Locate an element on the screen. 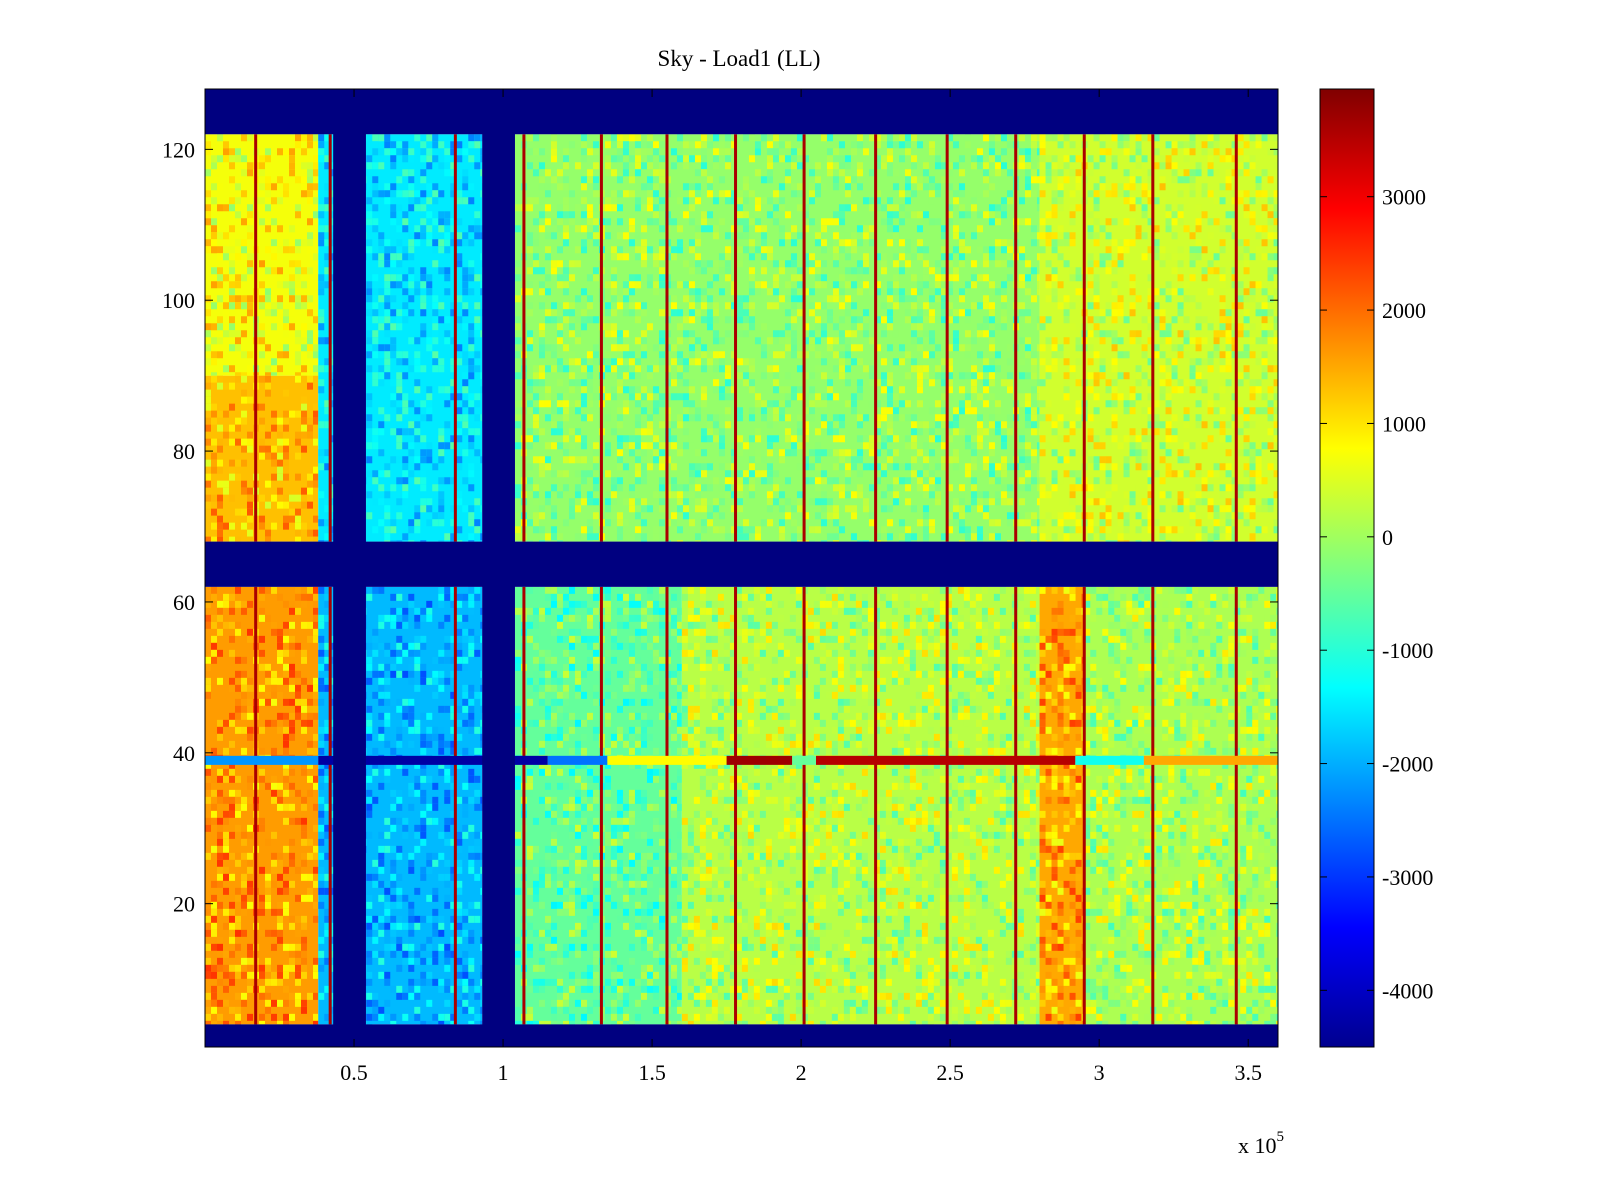 Image resolution: width=1600 pixels, height=1200 pixels. heatmap-region is located at coordinates (598, 805).